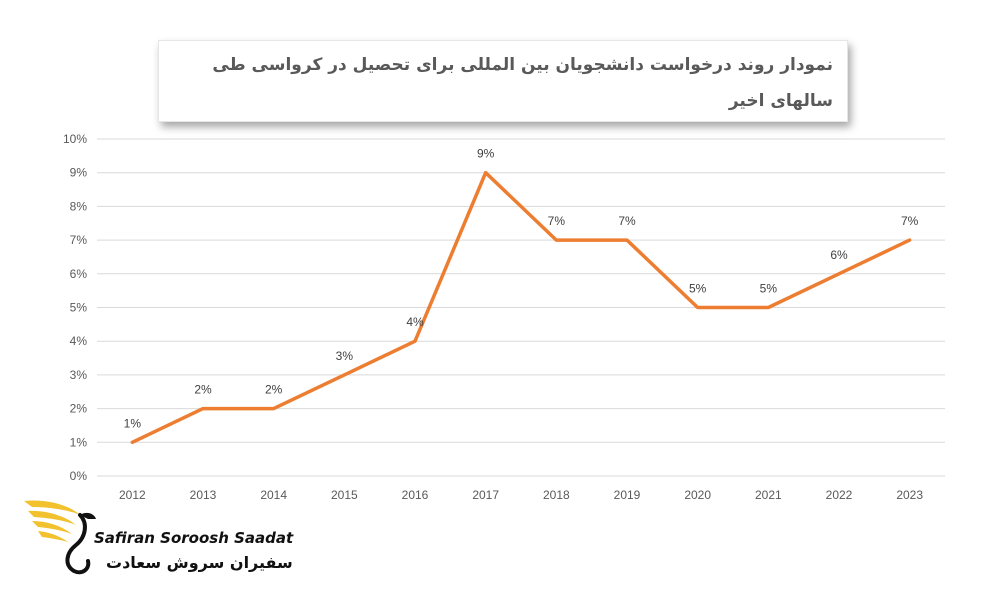  What do you see at coordinates (194, 538) in the screenshot?
I see `logo-text-english: Safiran Soroosh Saadat` at bounding box center [194, 538].